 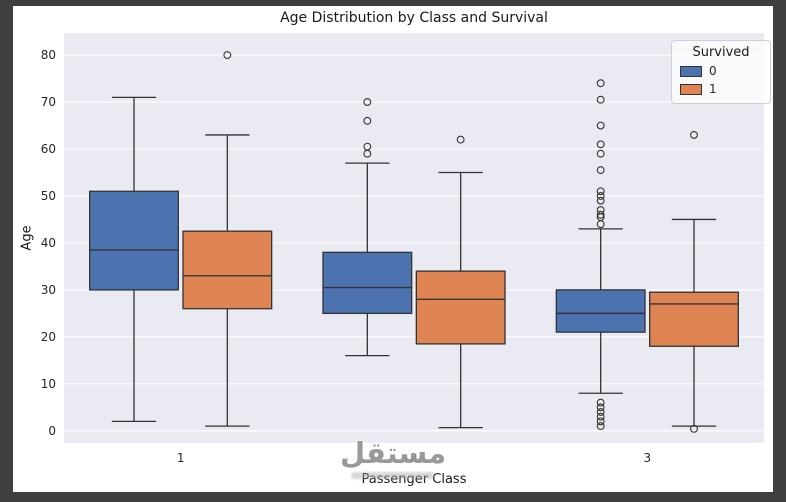 I want to click on y-tick-label: 40, so click(x=48, y=243).